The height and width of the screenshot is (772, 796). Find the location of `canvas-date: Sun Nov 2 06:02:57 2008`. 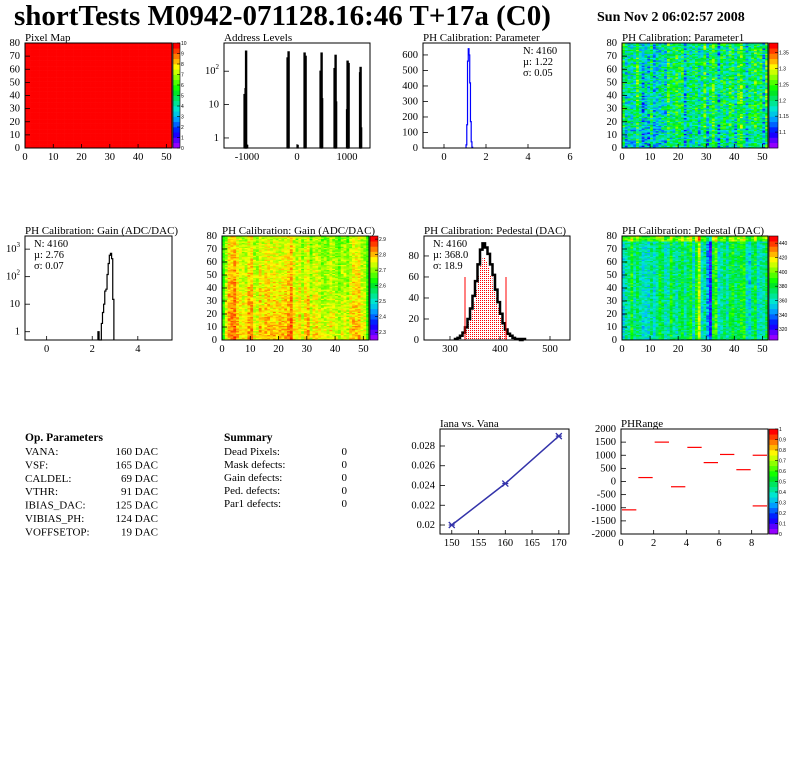

canvas-date: Sun Nov 2 06:02:57 2008 is located at coordinates (671, 17).